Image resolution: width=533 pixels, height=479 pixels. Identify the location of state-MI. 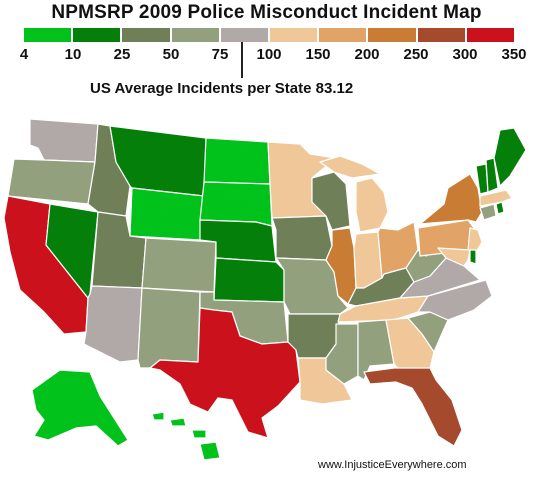
(372, 205).